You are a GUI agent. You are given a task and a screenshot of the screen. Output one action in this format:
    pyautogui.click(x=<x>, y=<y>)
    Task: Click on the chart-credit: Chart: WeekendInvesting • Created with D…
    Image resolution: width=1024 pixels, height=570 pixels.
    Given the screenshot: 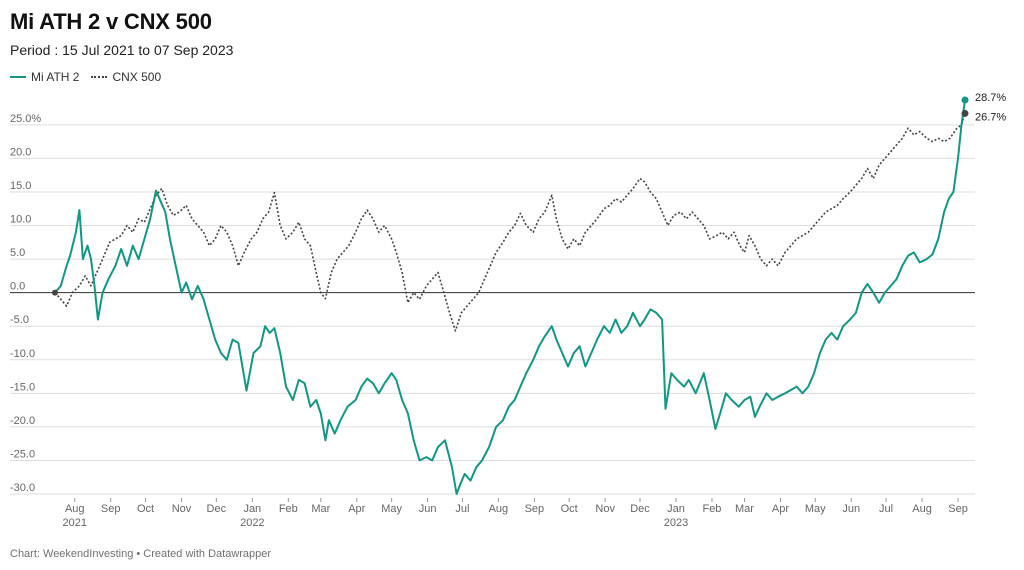 What is the action you would take?
    pyautogui.click(x=141, y=554)
    